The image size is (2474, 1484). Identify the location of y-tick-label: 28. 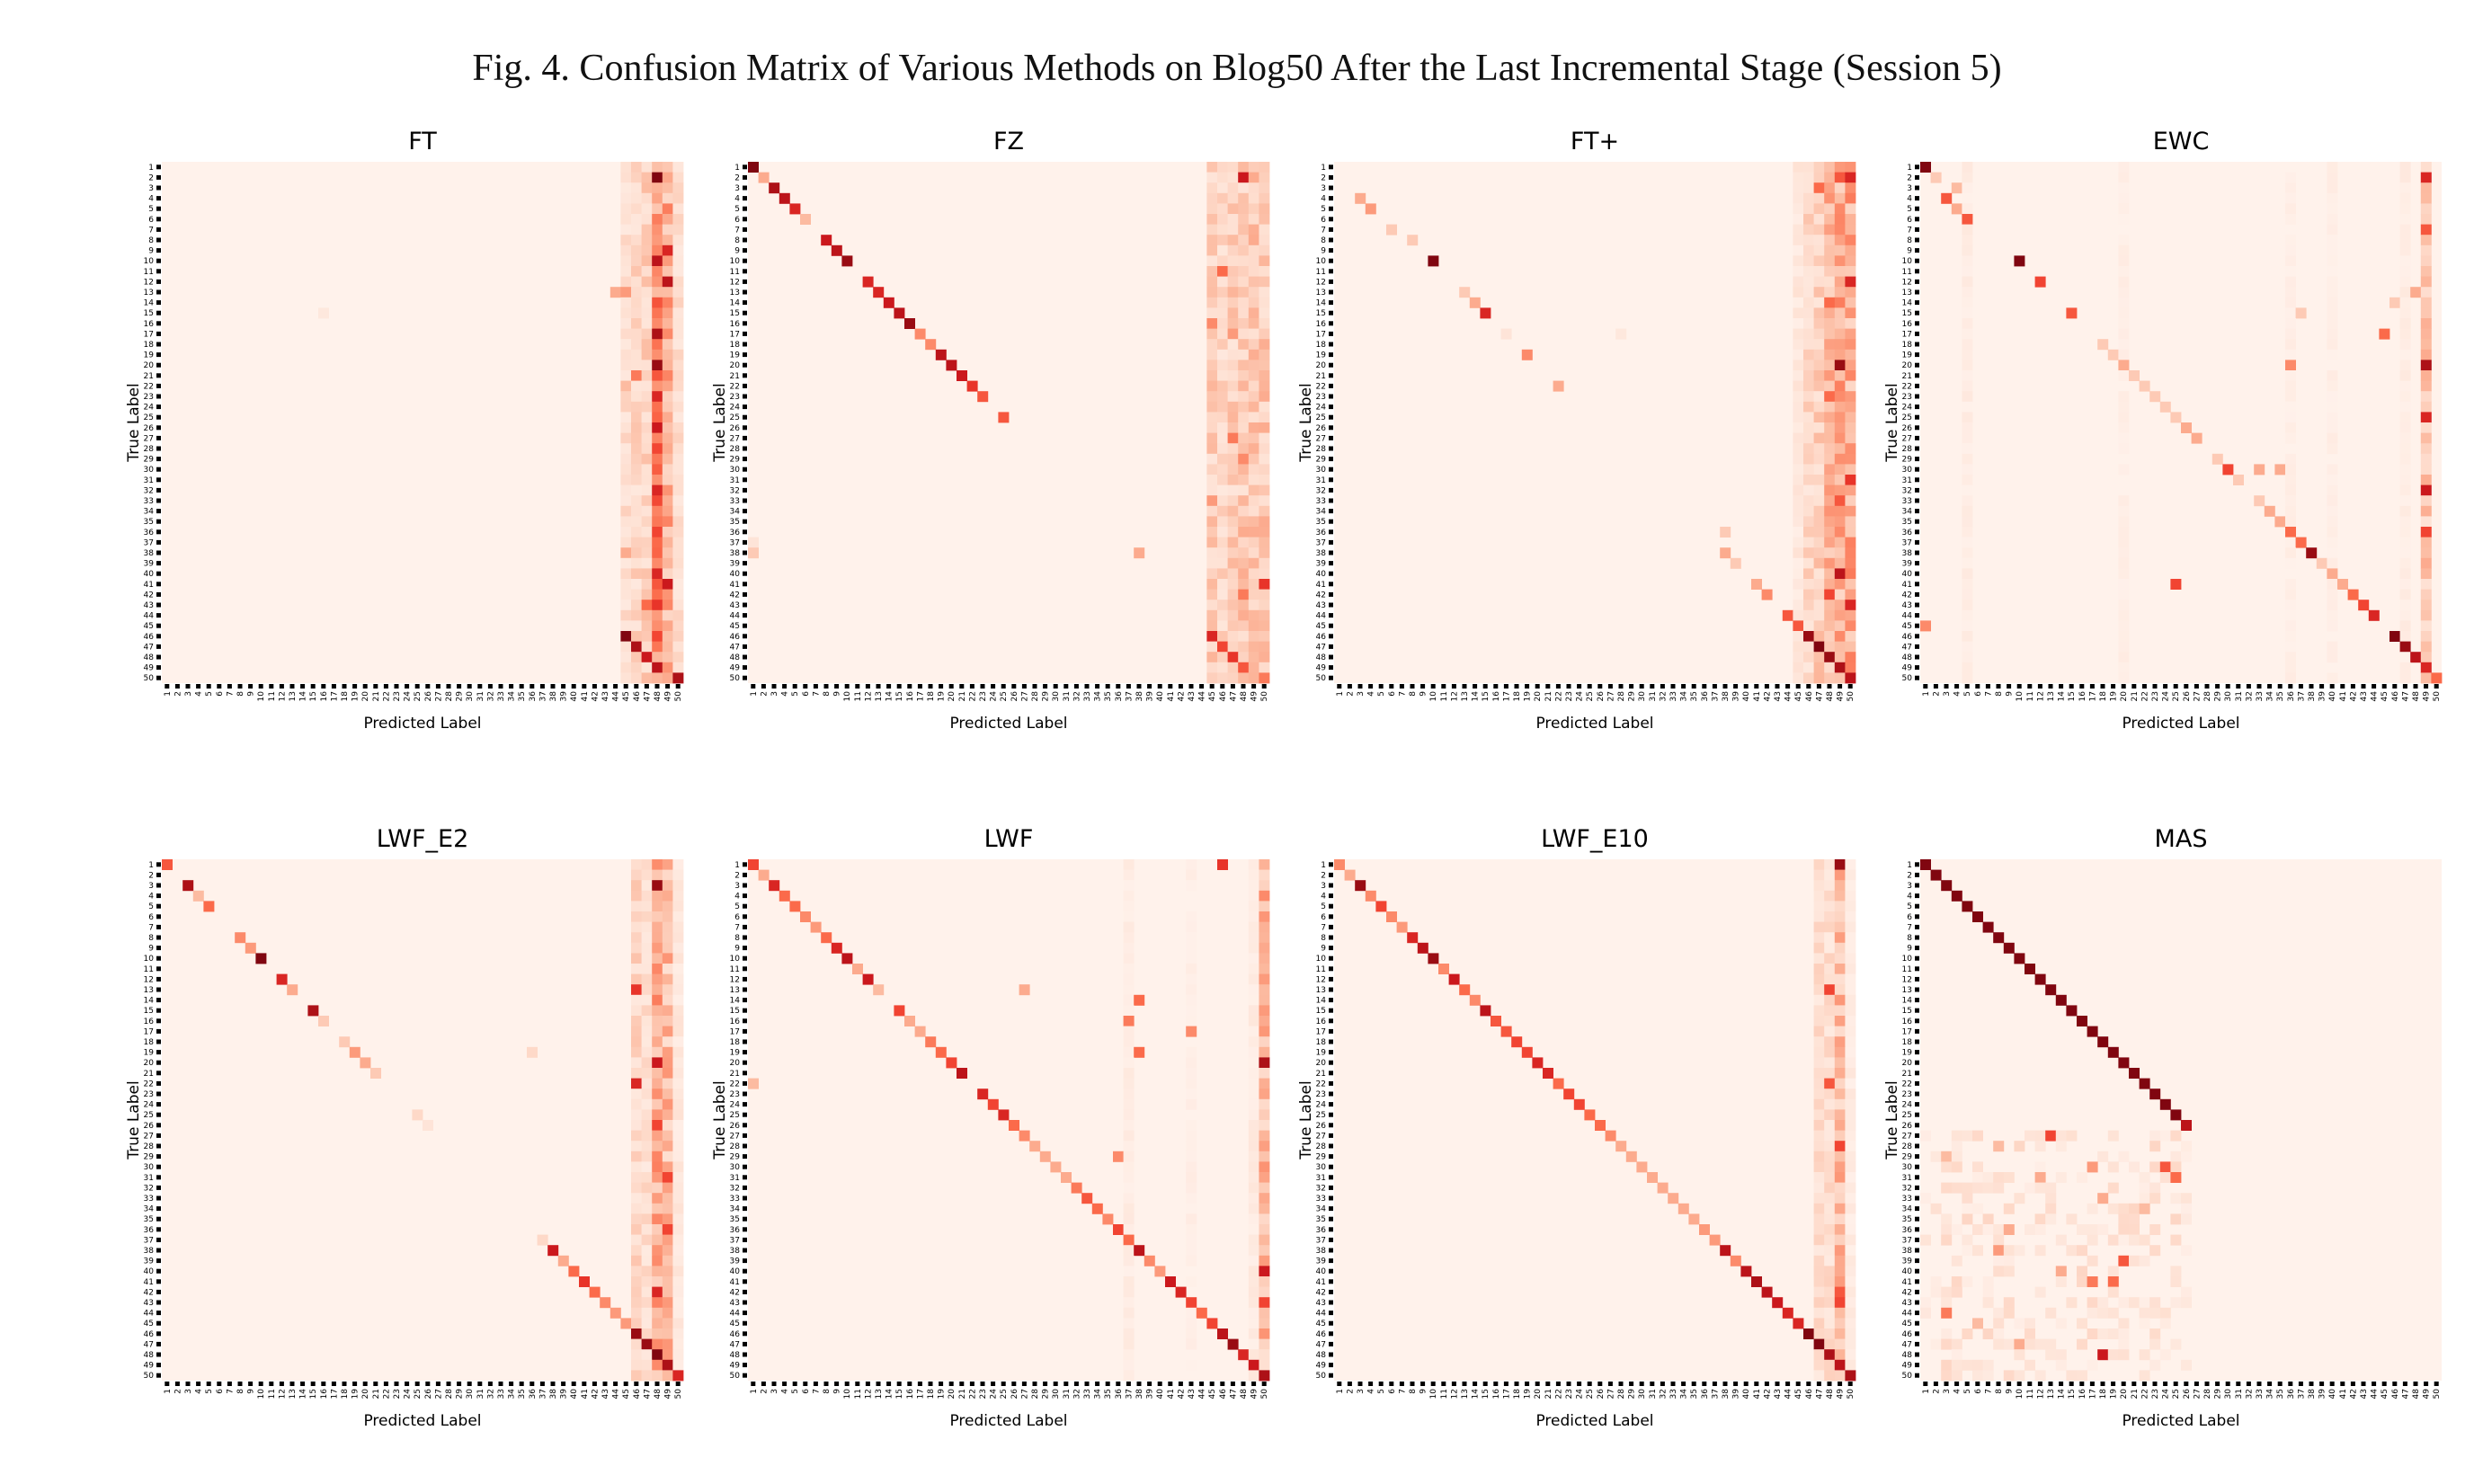
(735, 1146).